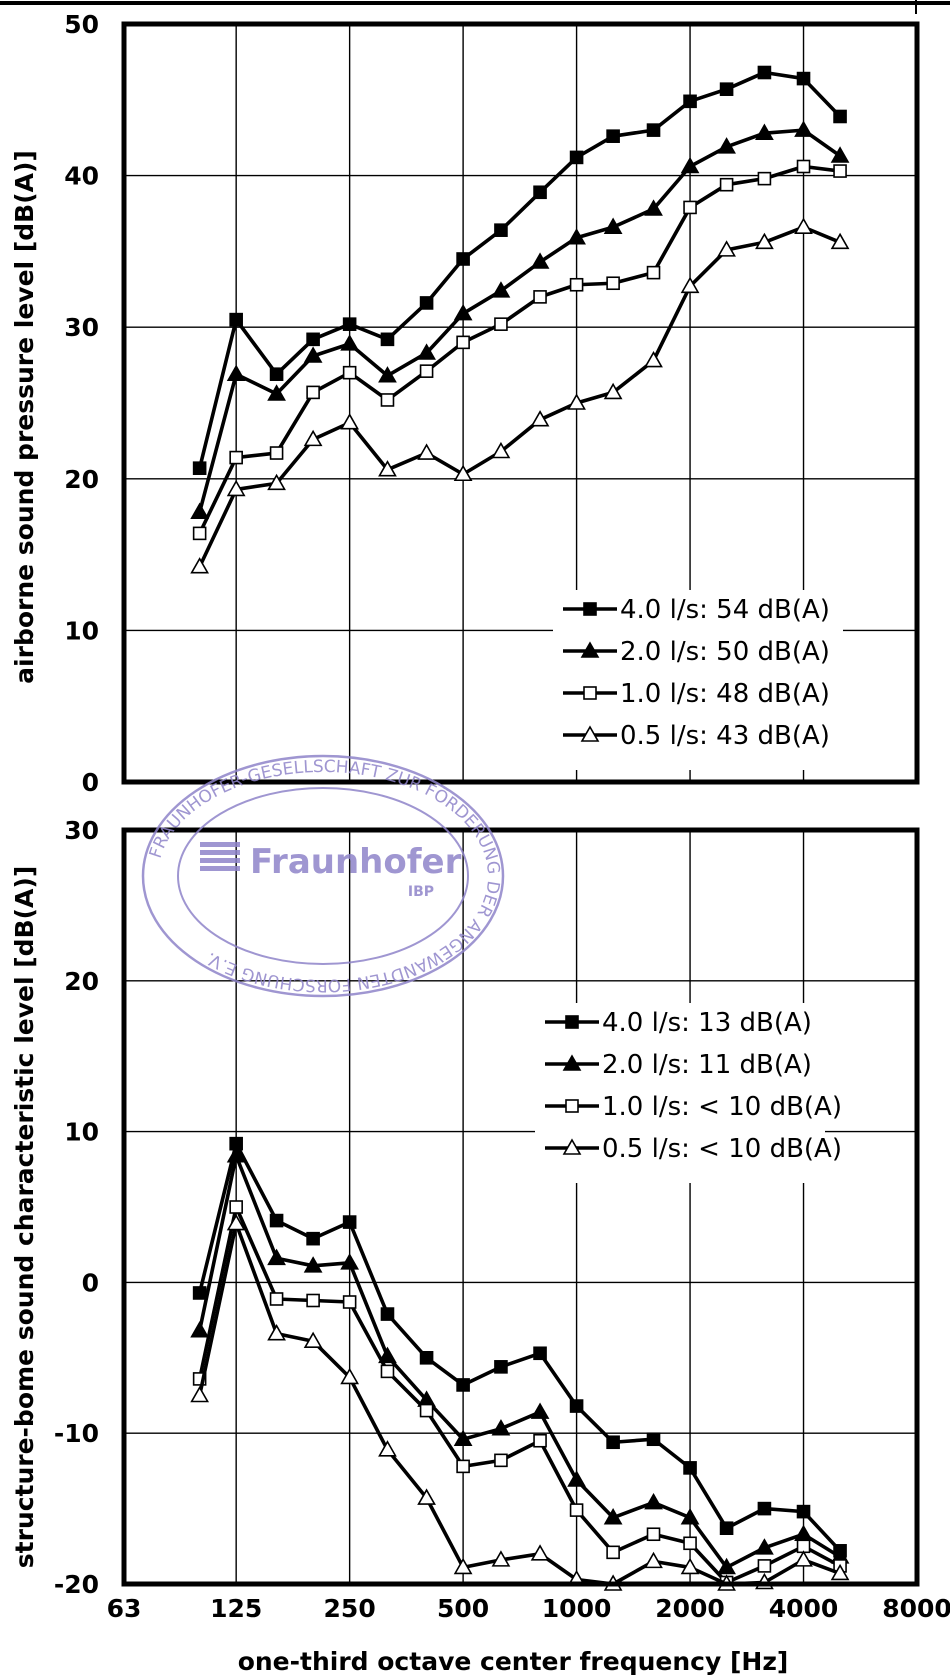 Image resolution: width=950 pixels, height=1676 pixels. What do you see at coordinates (421, 892) in the screenshot?
I see `stamp-institute: IBP` at bounding box center [421, 892].